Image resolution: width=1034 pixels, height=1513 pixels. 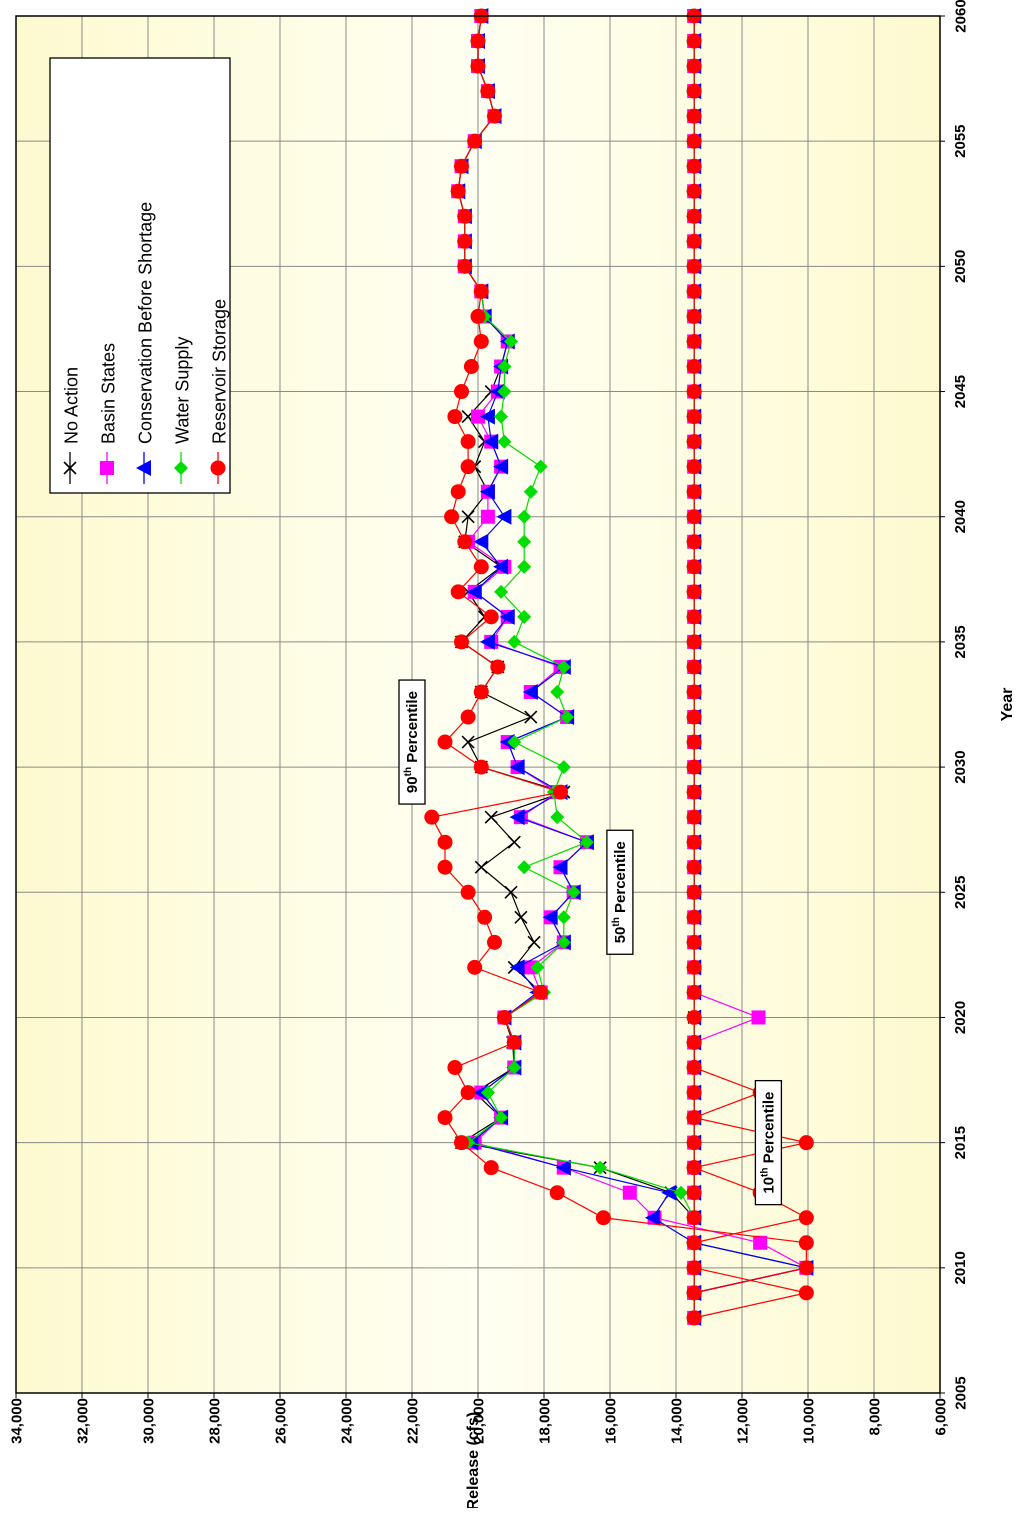 I want to click on year-tick-label: 2005, so click(x=960, y=1392).